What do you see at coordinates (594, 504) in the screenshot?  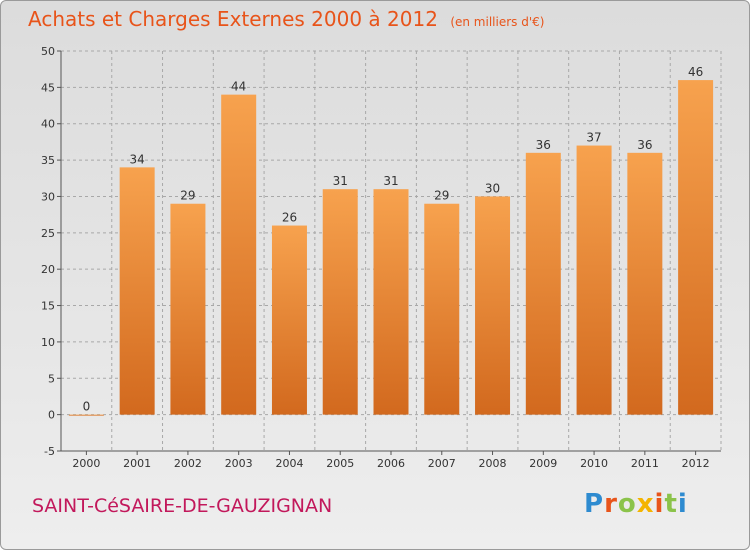 I see `logo-letter: P` at bounding box center [594, 504].